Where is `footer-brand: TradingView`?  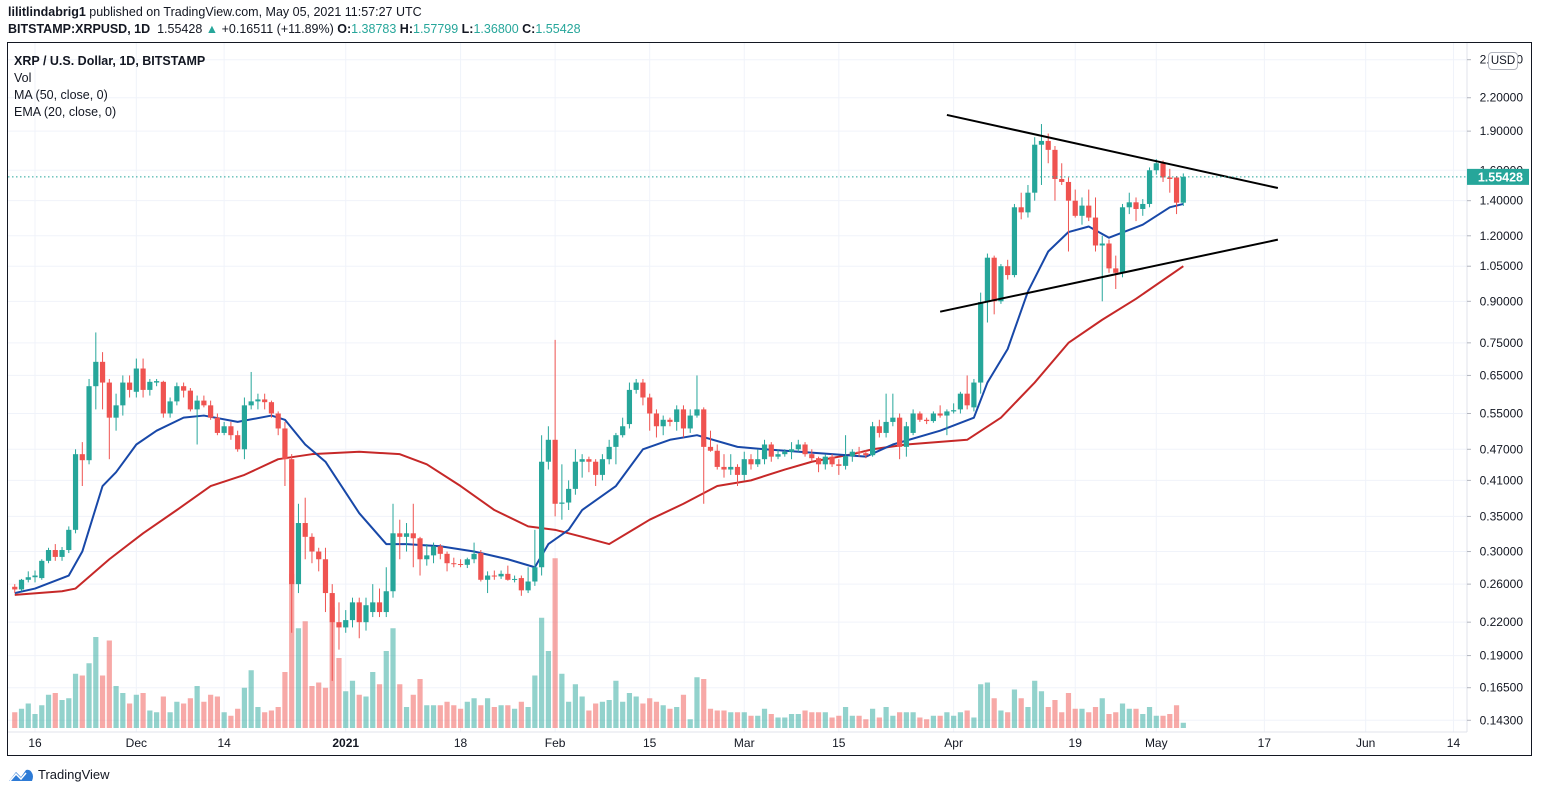
footer-brand: TradingView is located at coordinates (74, 774).